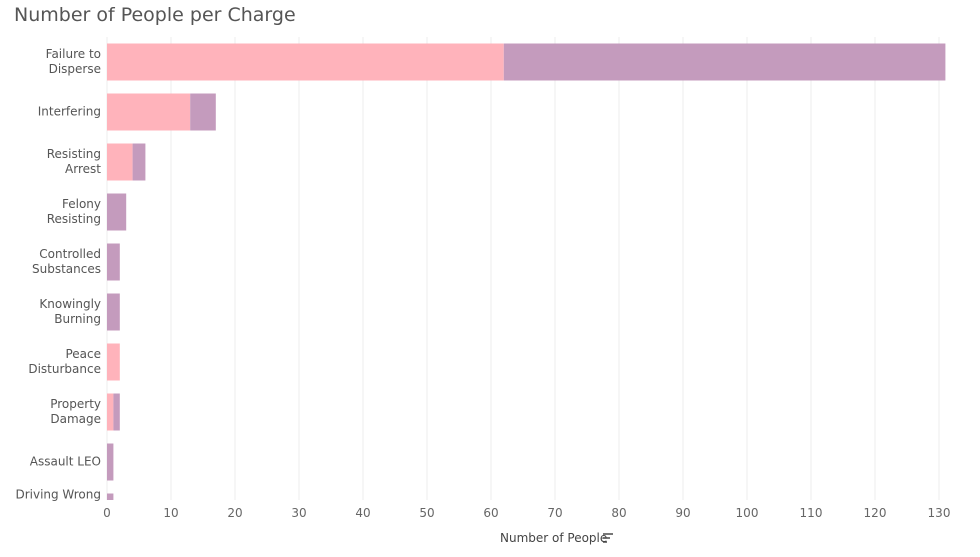  What do you see at coordinates (73, 161) in the screenshot?
I see `y-tick-label: Resisting Arrest` at bounding box center [73, 161].